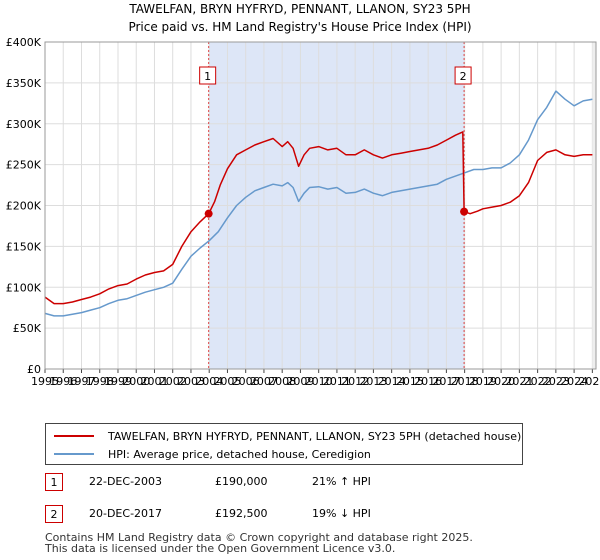 This screenshot has width=600, height=560. What do you see at coordinates (282, 381) in the screenshot?
I see `x-tick-label: 2008` at bounding box center [282, 381].